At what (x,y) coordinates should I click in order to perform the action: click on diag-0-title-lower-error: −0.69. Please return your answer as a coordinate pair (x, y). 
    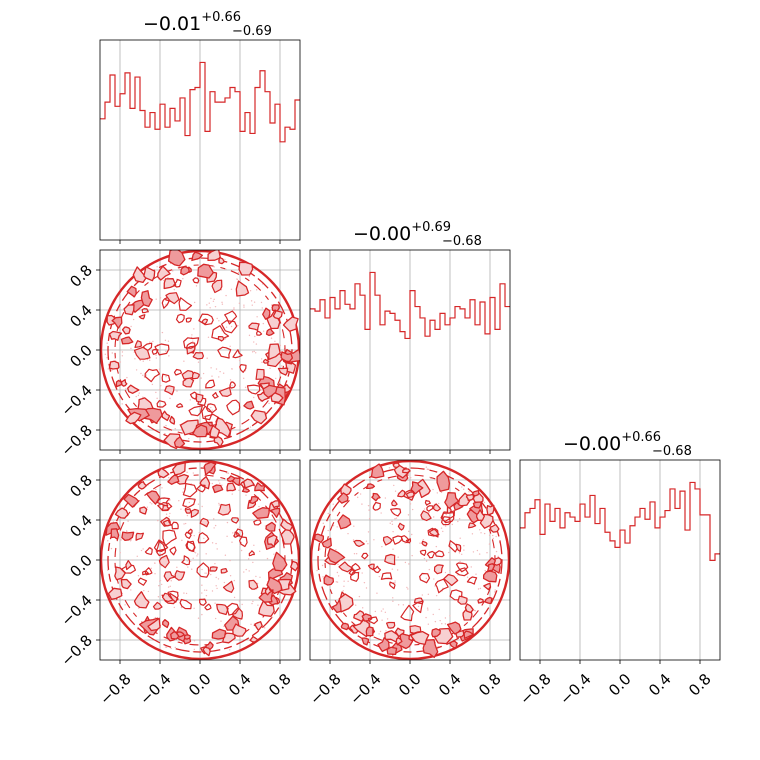
    Looking at the image, I should click on (252, 31).